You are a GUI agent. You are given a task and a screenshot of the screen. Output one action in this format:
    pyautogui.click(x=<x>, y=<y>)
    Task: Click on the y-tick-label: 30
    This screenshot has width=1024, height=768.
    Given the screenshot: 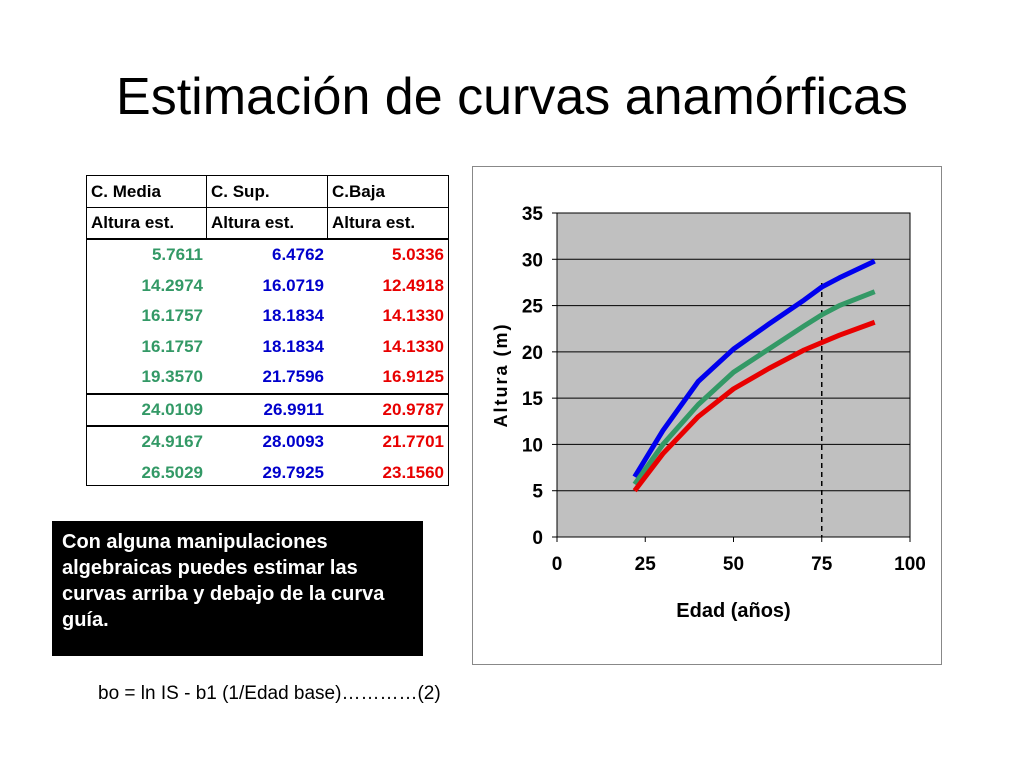 What is the action you would take?
    pyautogui.click(x=532, y=260)
    